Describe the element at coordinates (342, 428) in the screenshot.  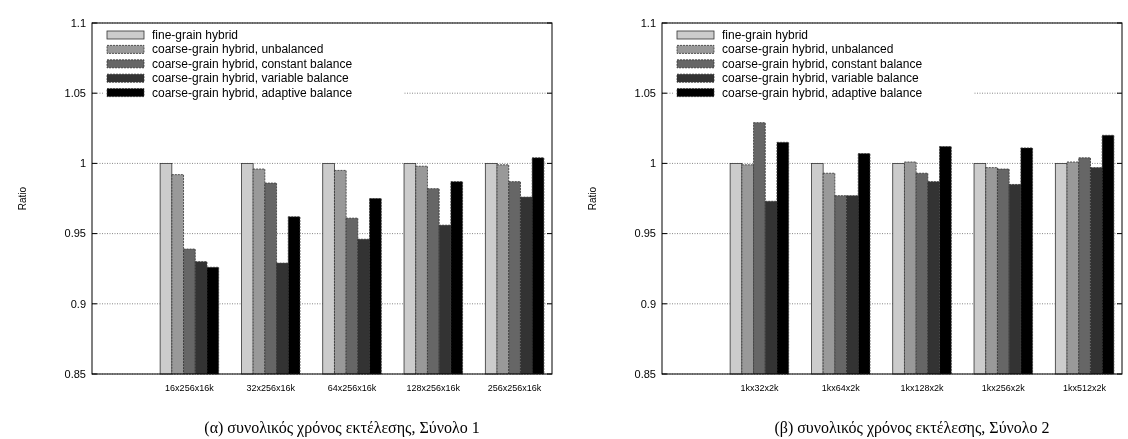
I see `text: (α) συνολικός χρόνος εκτέλεσης, Σύνολο 1` at that location.